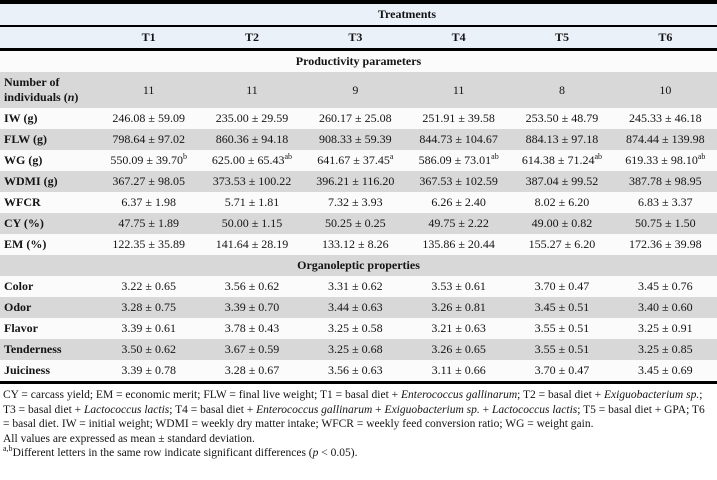 The image size is (717, 480). What do you see at coordinates (252, 307) in the screenshot?
I see `data-cell: 3.39 ± 0.70` at bounding box center [252, 307].